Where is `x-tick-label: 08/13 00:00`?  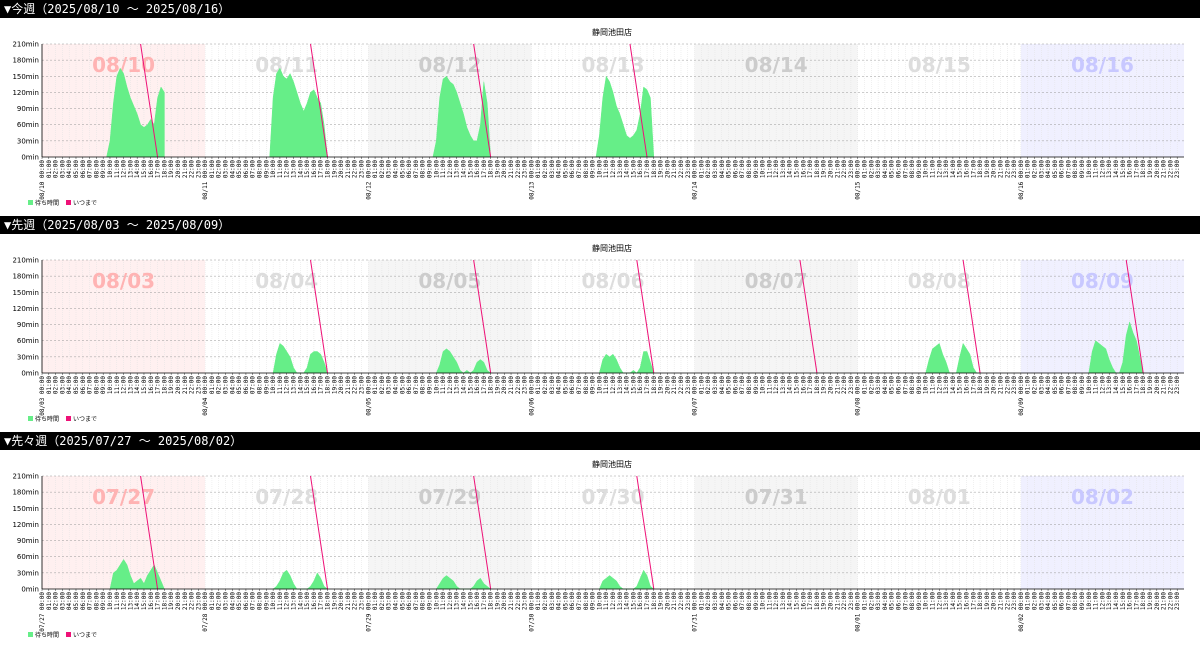
x-tick-label: 08/13 00:00 is located at coordinates (531, 180).